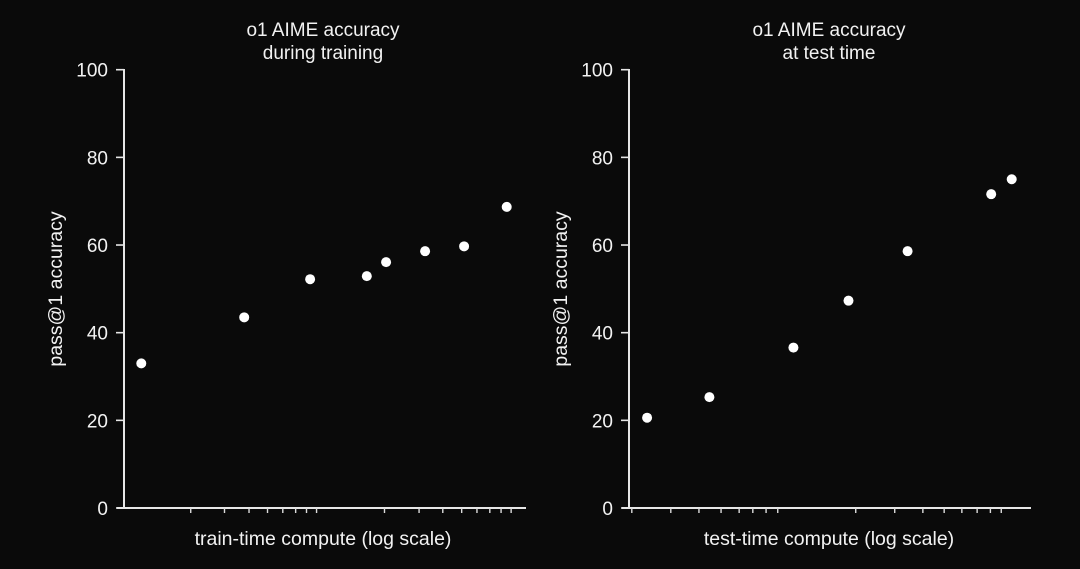  Describe the element at coordinates (323, 539) in the screenshot. I see `x-axis-label: train-time compute (log scale)` at that location.